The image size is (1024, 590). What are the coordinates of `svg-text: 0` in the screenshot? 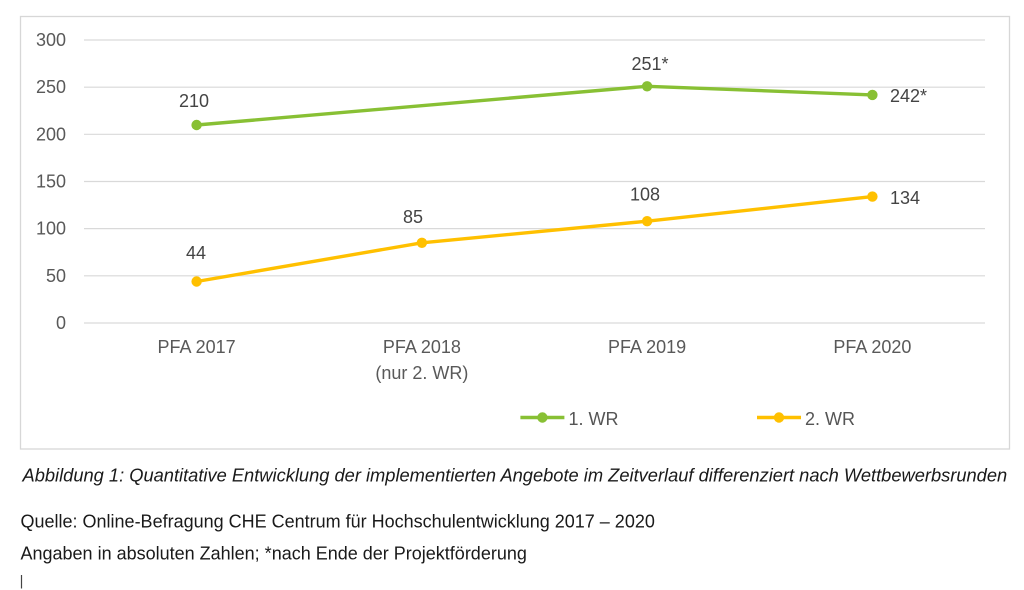 It's located at (61, 323).